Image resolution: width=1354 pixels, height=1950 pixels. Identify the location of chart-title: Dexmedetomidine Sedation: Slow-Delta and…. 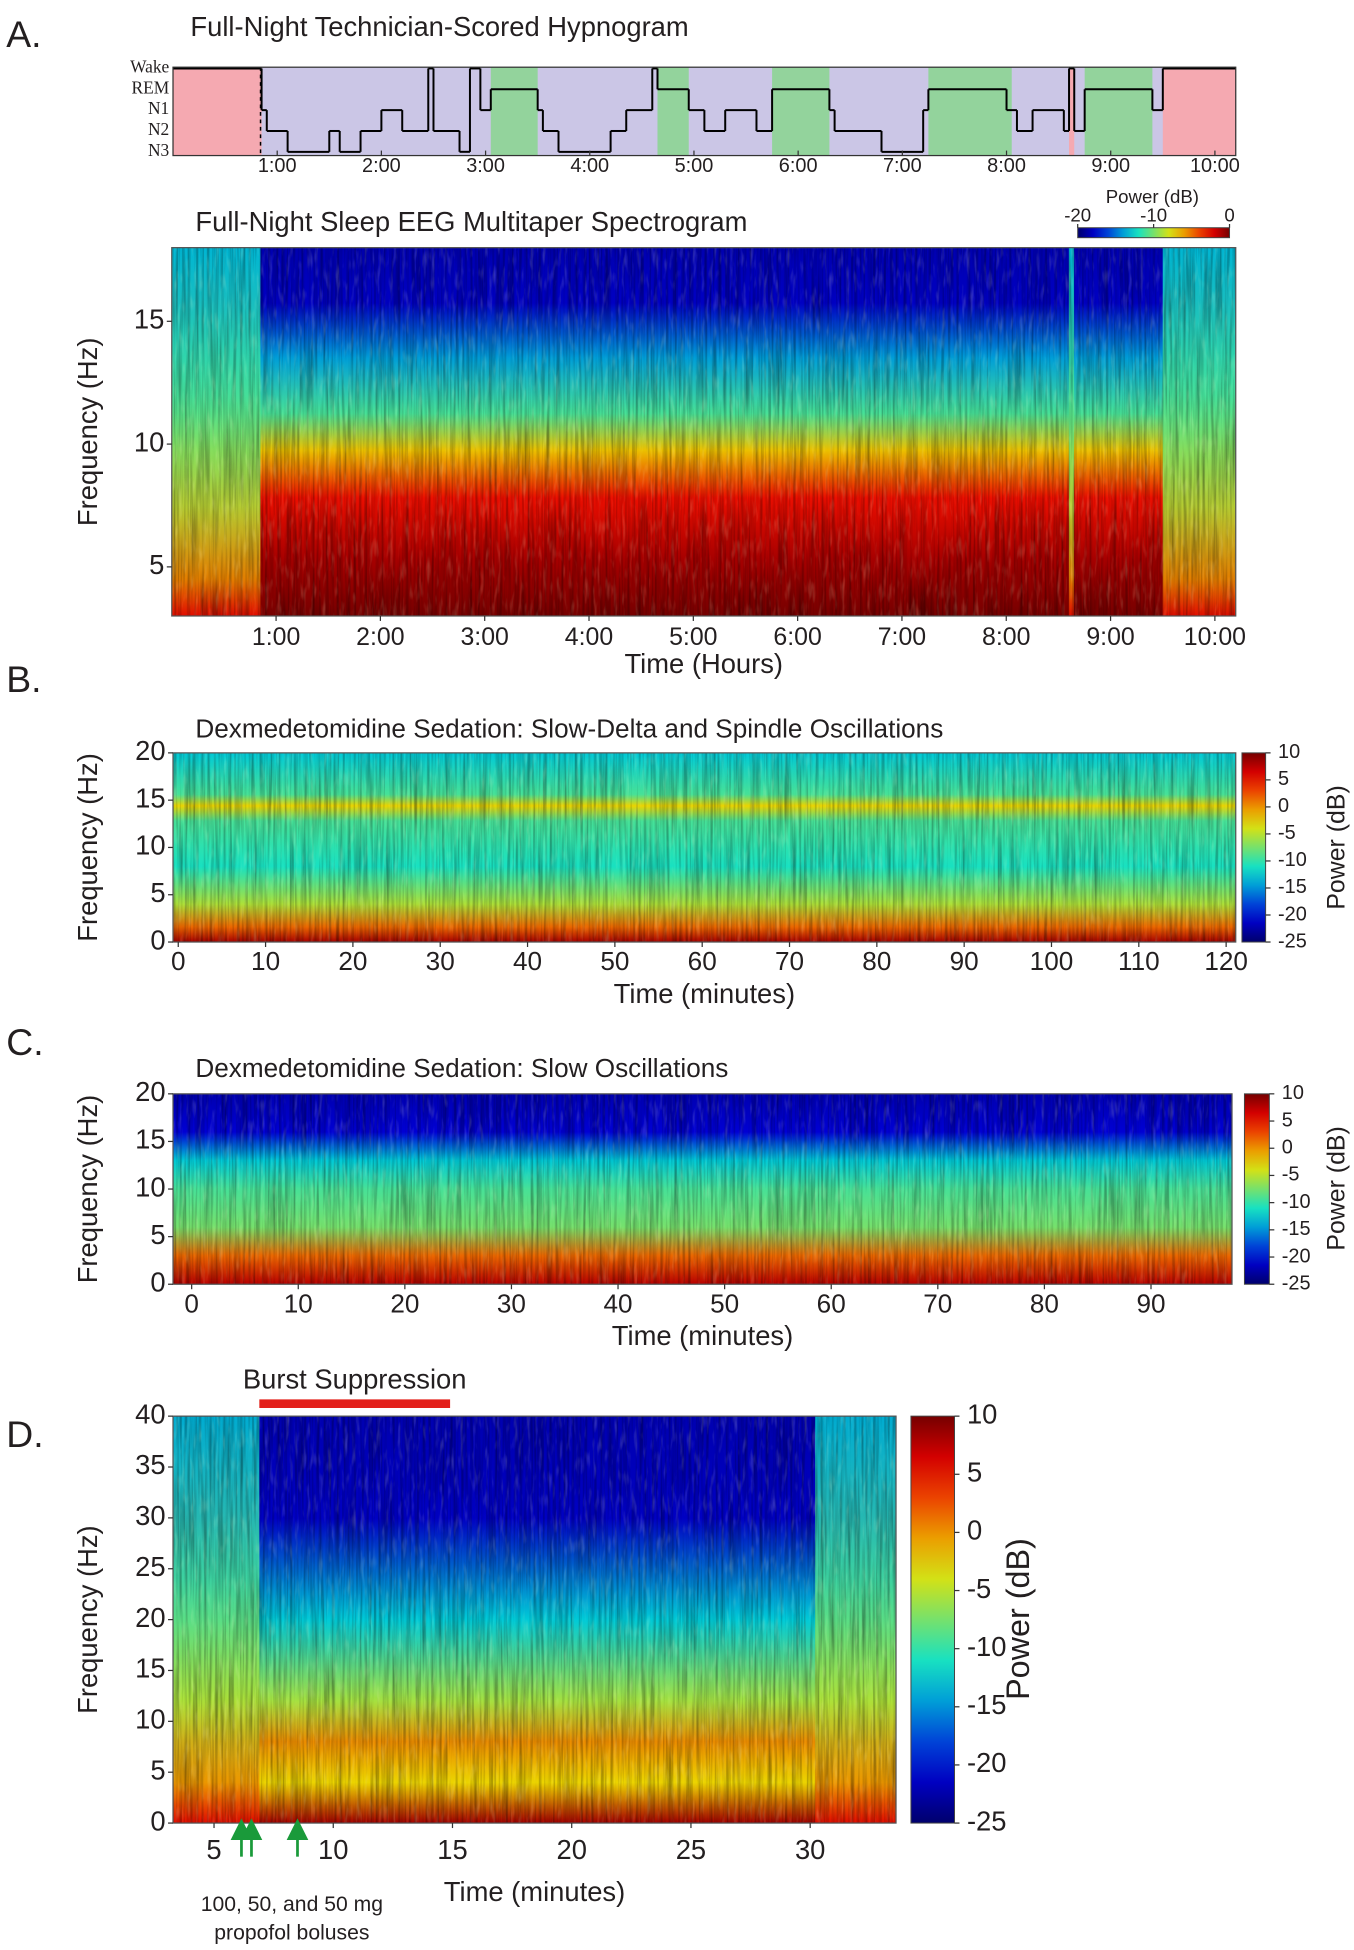
(569, 728).